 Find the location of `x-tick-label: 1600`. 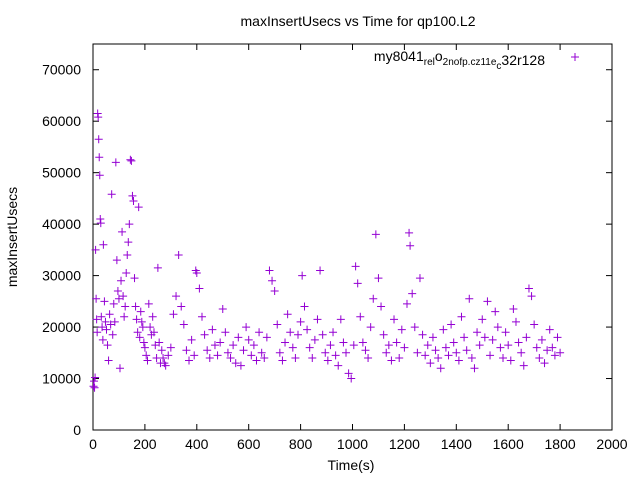

x-tick-label: 1600 is located at coordinates (508, 444).